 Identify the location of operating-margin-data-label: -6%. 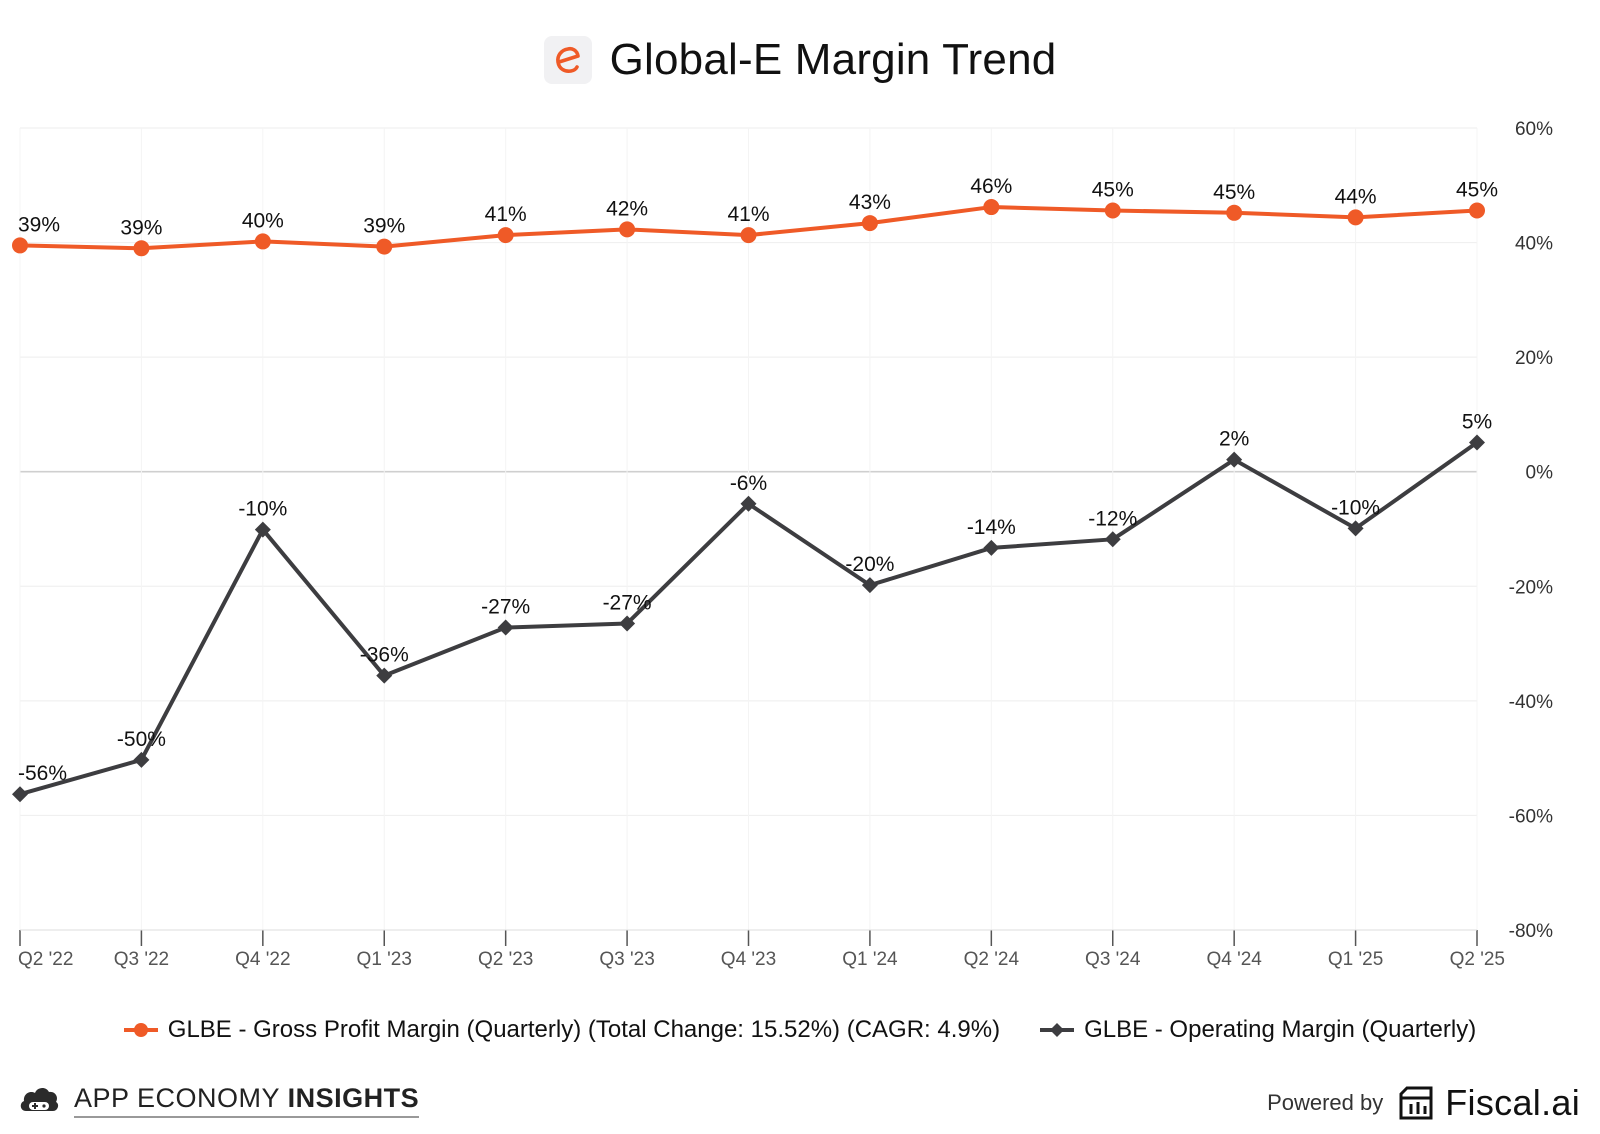
(748, 483).